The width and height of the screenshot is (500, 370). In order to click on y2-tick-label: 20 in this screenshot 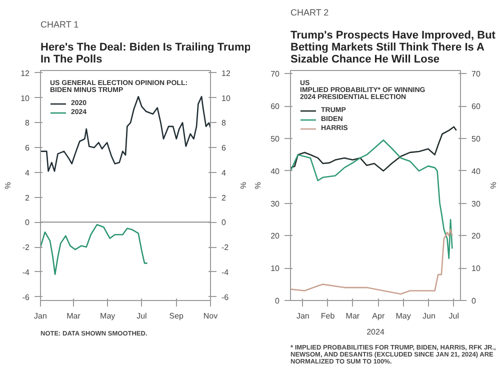, I will do `click(476, 236)`.